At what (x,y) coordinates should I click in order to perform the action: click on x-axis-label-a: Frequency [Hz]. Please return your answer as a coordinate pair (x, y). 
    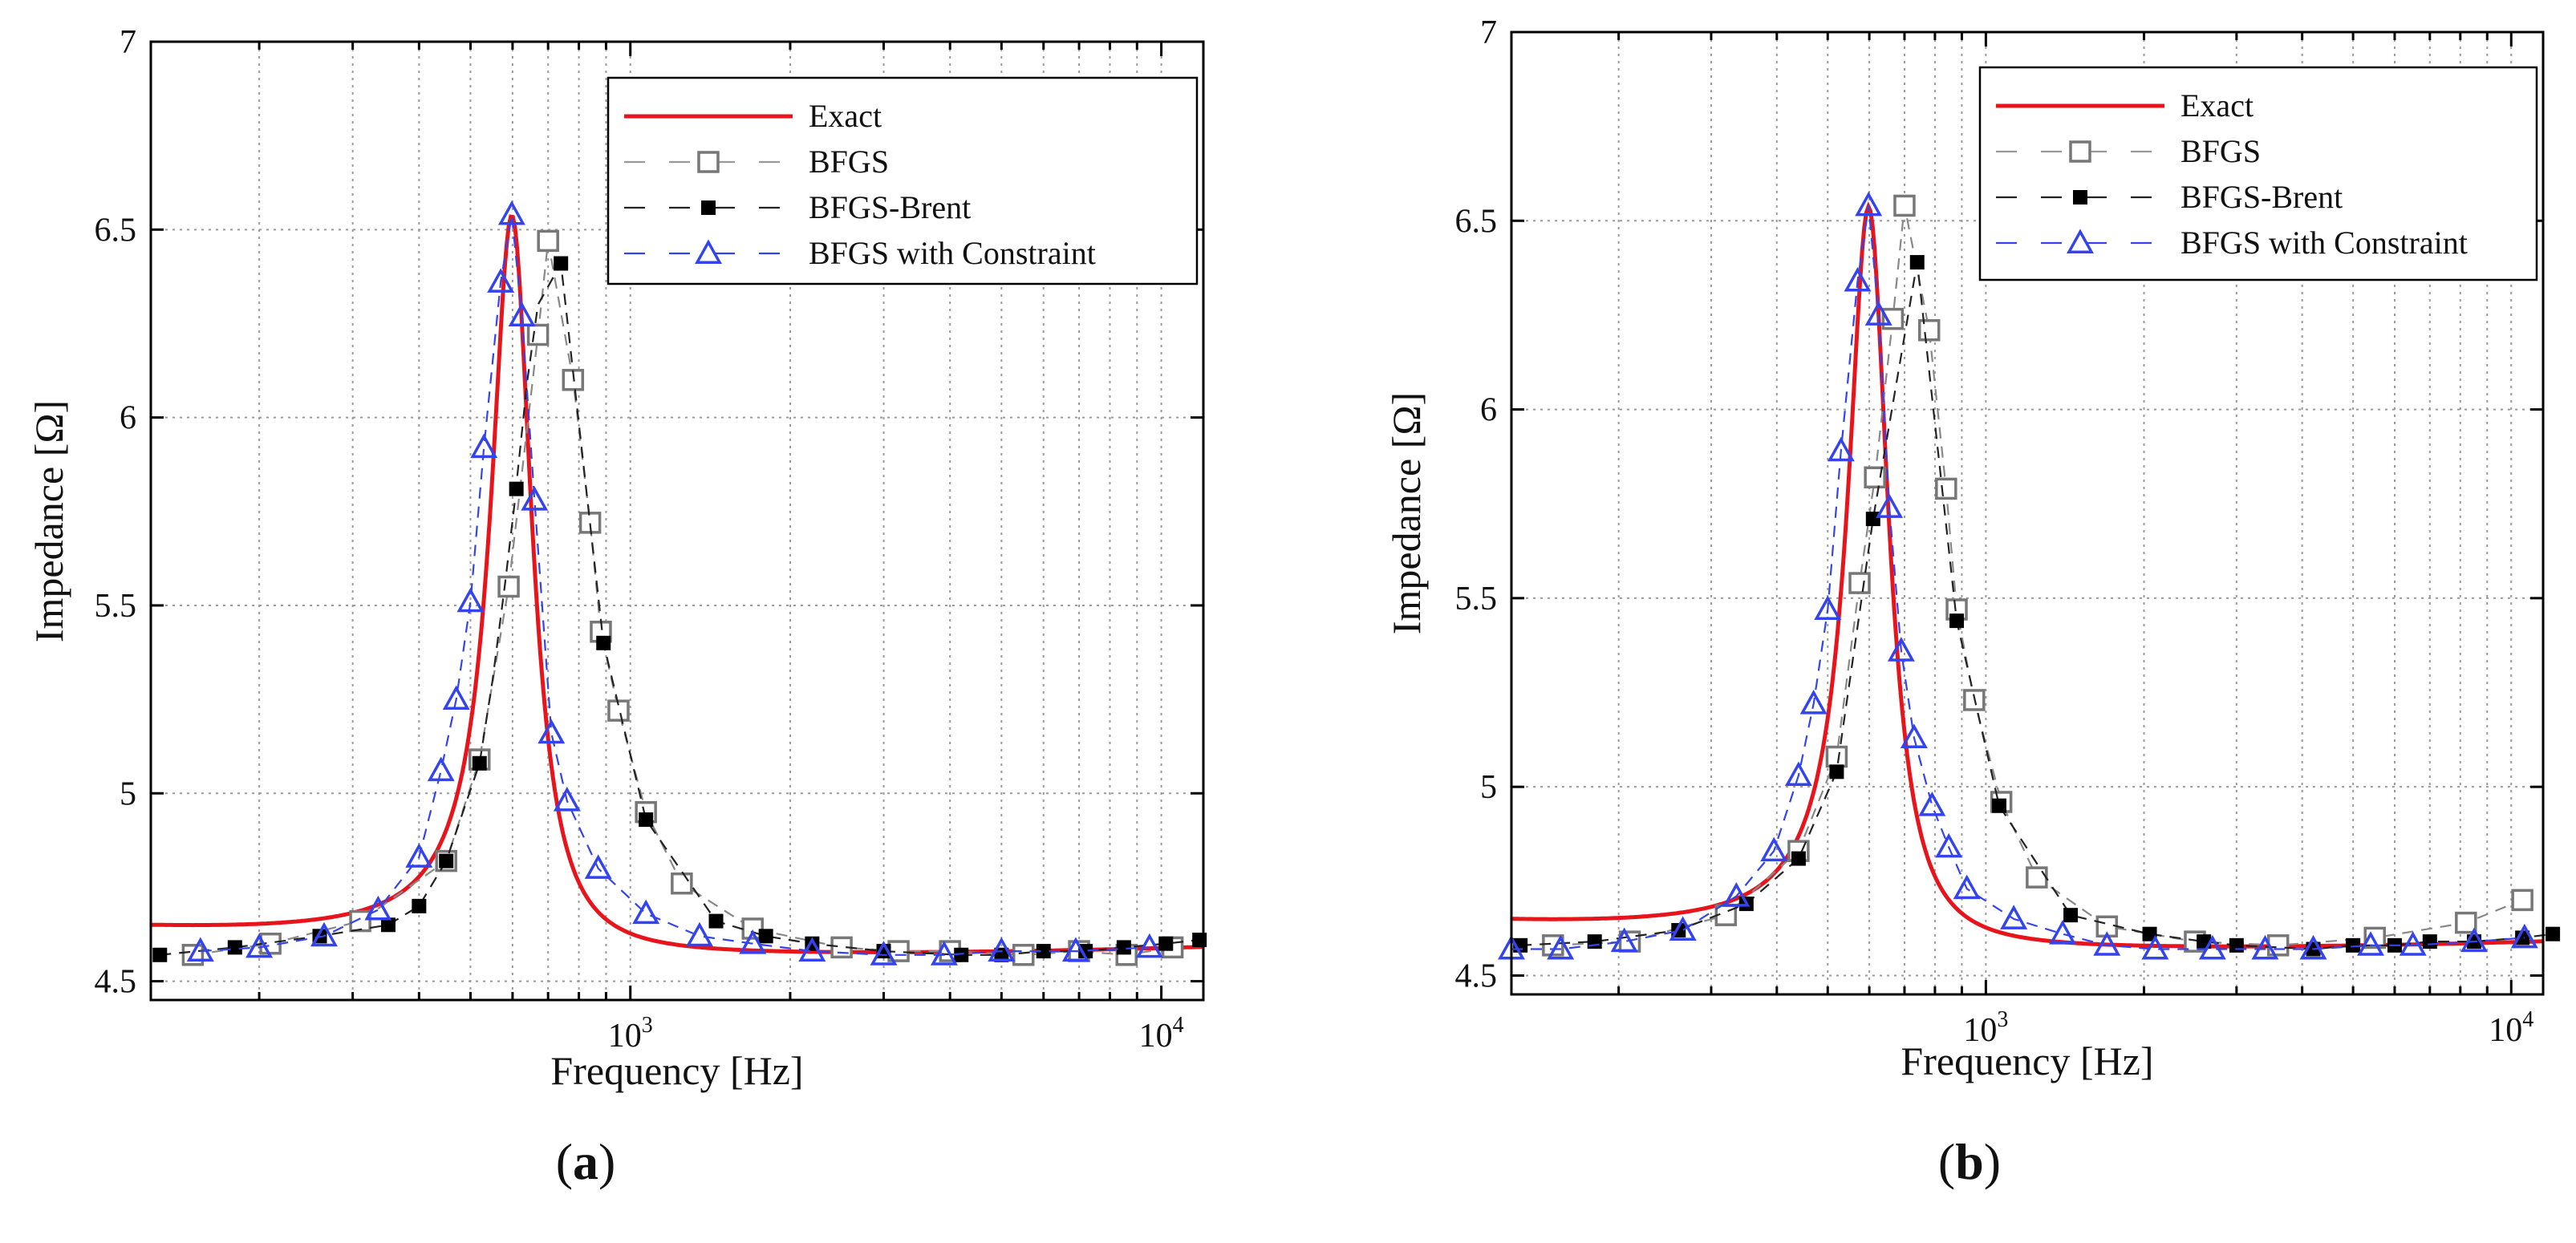
    Looking at the image, I should click on (676, 1070).